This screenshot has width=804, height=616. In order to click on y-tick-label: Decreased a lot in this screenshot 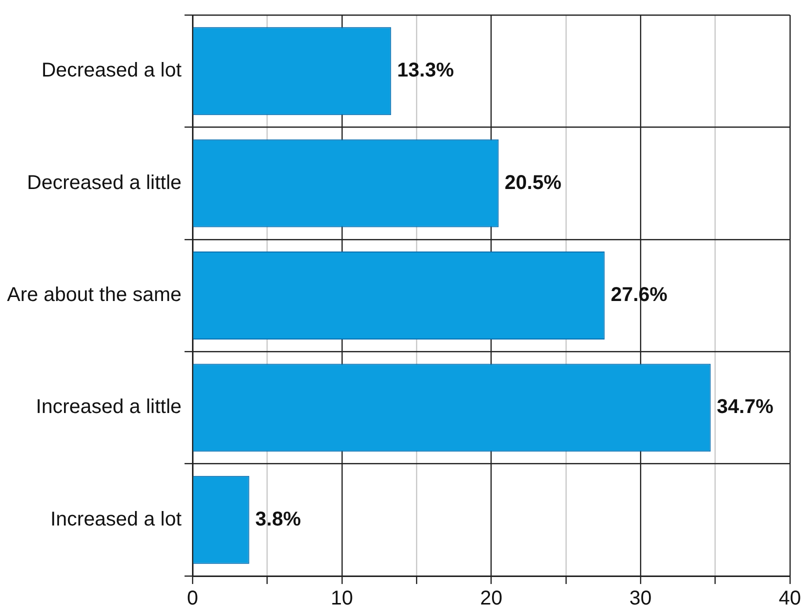, I will do `click(111, 71)`.